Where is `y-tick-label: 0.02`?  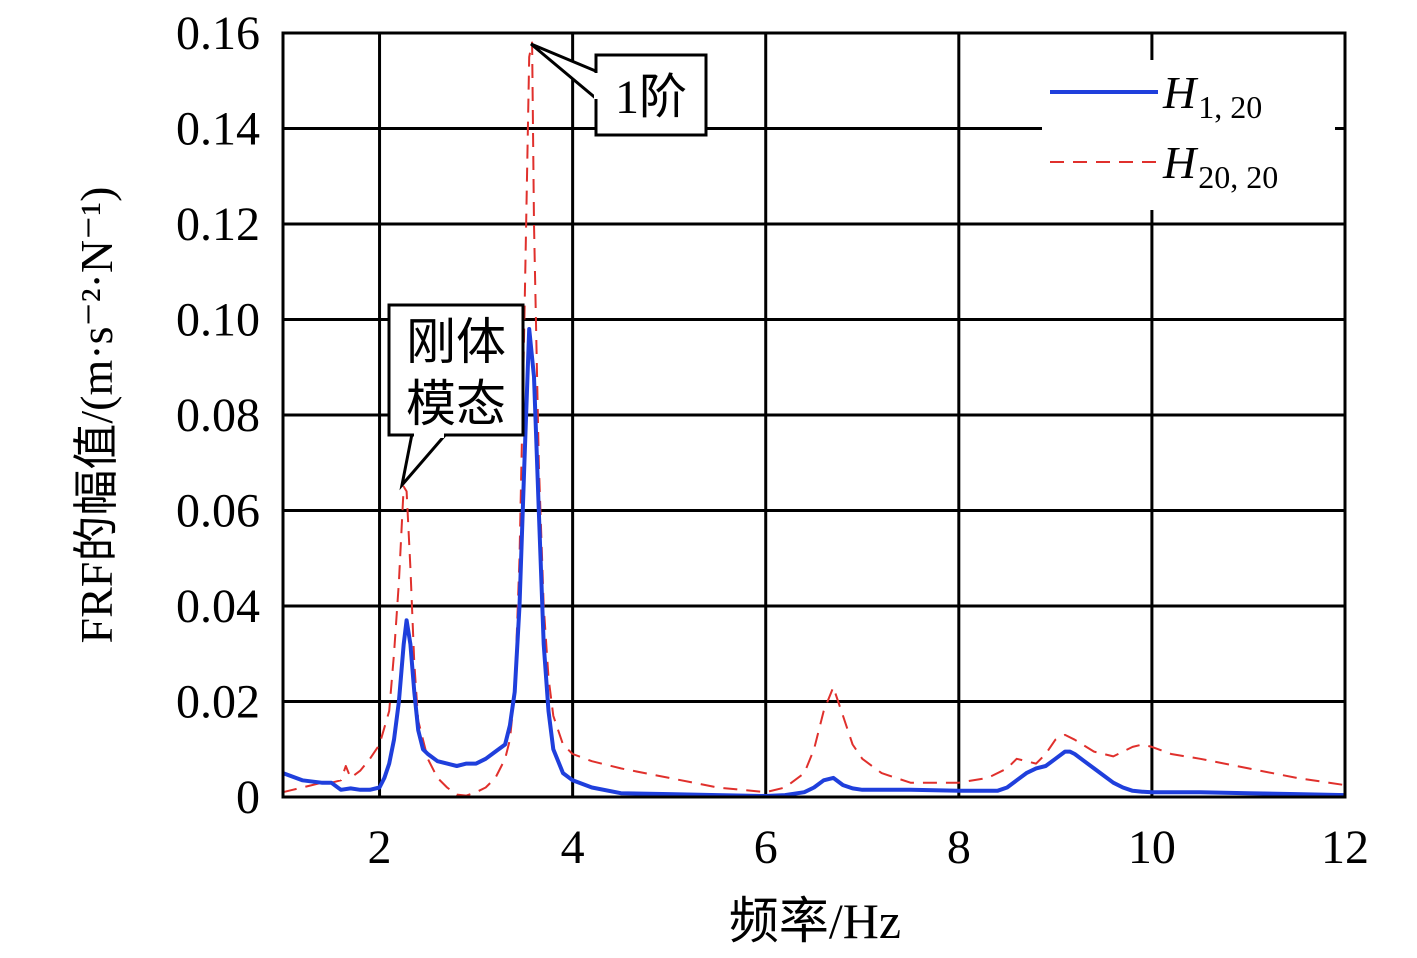 y-tick-label: 0.02 is located at coordinates (218, 702).